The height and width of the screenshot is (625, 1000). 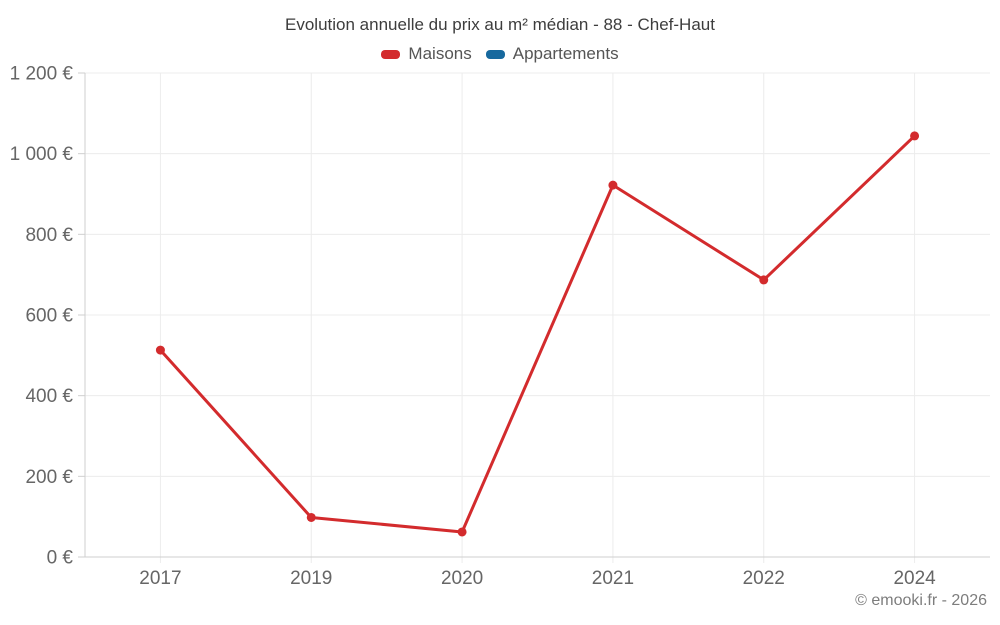 What do you see at coordinates (42, 154) in the screenshot?
I see `y-tick-label: 1 000 €` at bounding box center [42, 154].